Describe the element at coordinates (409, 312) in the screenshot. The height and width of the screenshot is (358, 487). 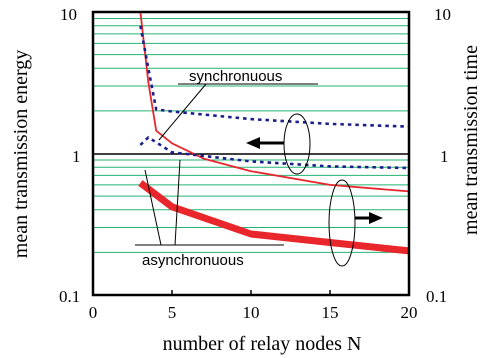
I see `x-tick-20: 20` at that location.